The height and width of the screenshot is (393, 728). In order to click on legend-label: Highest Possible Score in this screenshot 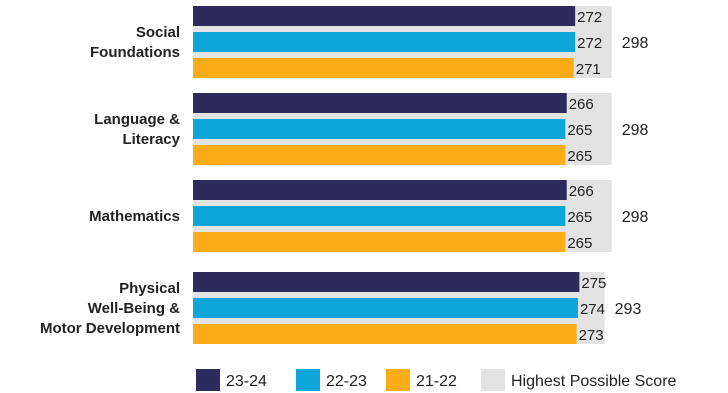, I will do `click(594, 381)`.